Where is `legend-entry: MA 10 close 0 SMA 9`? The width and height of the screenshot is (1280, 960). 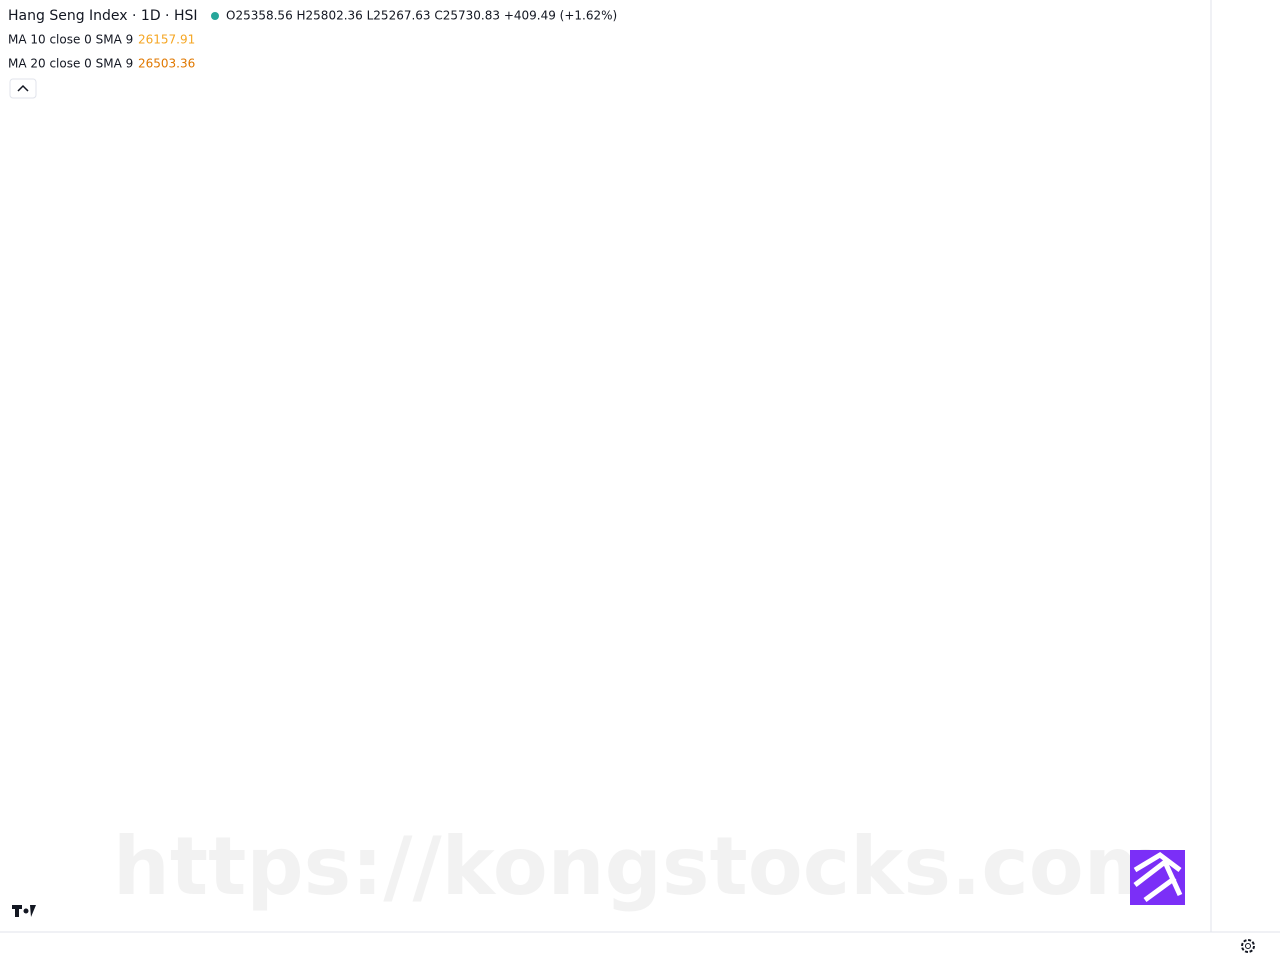 legend-entry: MA 10 close 0 SMA 9 is located at coordinates (70, 40).